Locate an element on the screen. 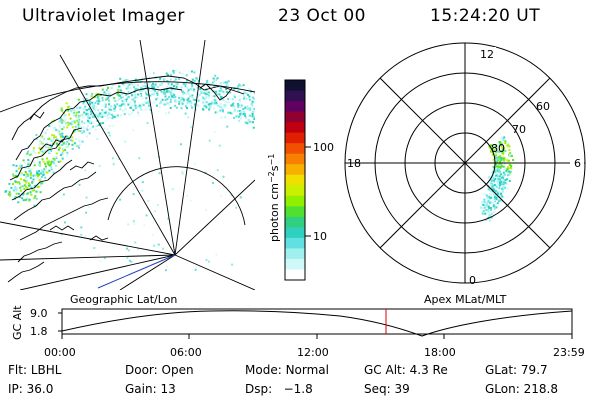  alt-xtick-0600: 06:00 is located at coordinates (186, 352).